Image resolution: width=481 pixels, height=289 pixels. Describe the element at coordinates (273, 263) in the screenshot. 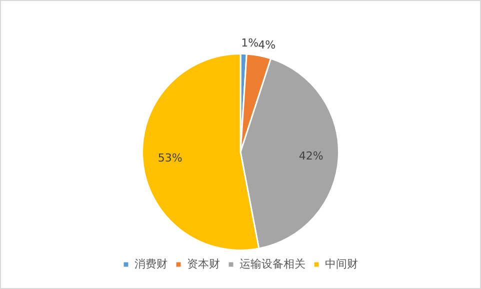

I see `legend-label: 运输设备相关` at that location.